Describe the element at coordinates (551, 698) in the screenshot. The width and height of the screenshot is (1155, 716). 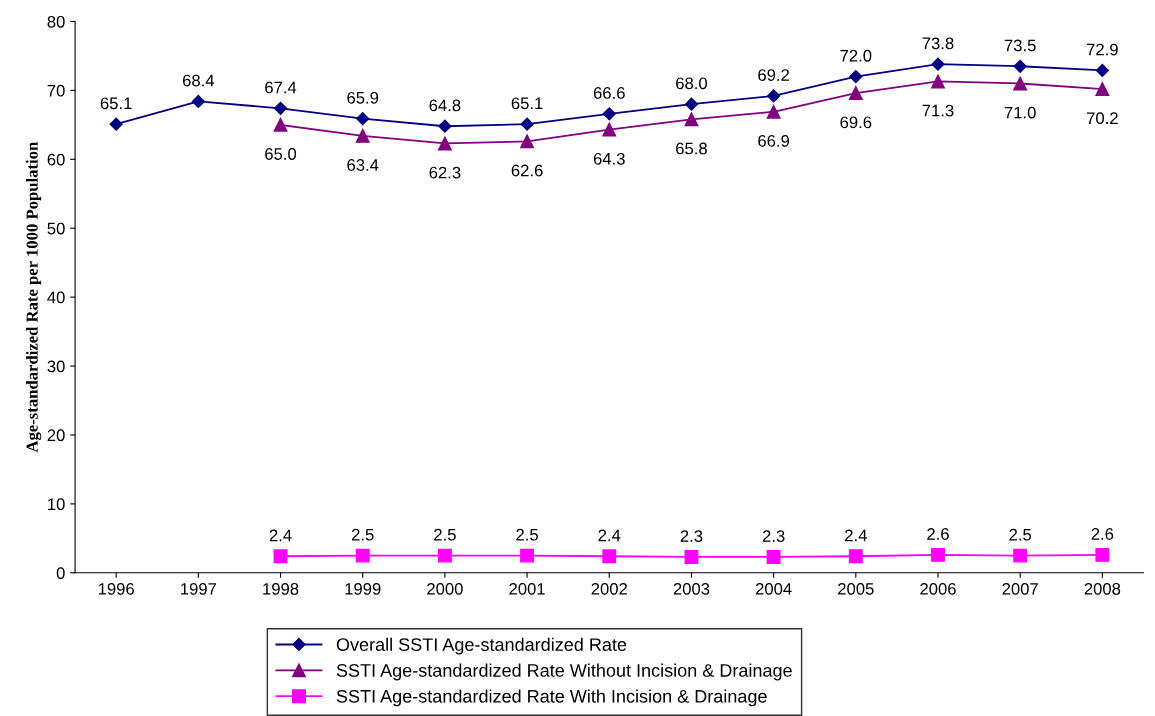
I see `legend-label: SSTI Age-standardized Rate With Incision & Drainage` at that location.